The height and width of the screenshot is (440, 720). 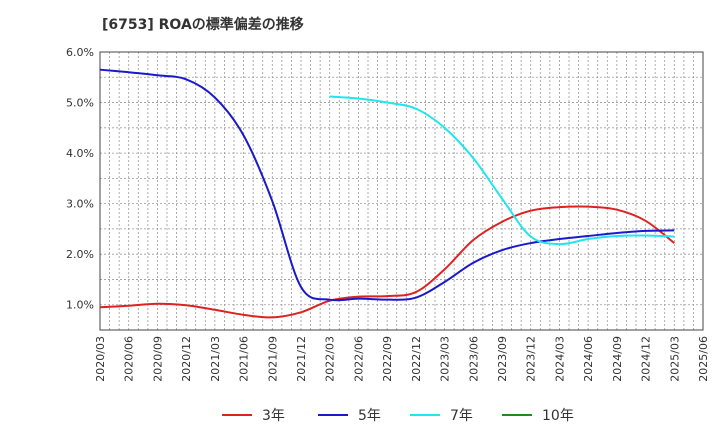 I want to click on x-tick-label: 2022/06, so click(x=358, y=359).